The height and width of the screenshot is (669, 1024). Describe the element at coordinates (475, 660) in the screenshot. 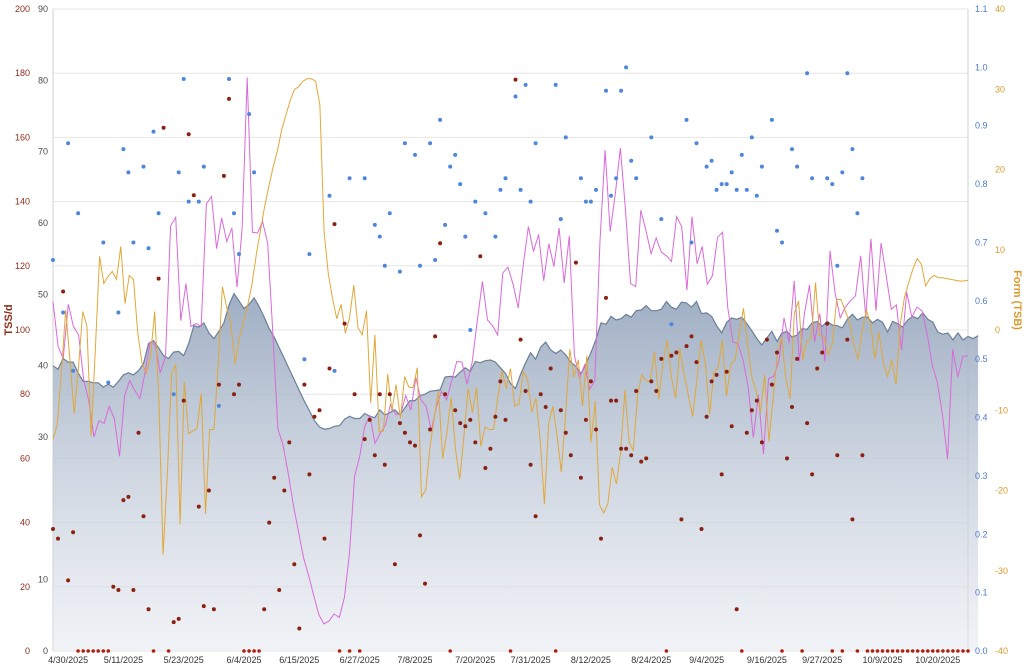

I see `x-tick-label: 7/20/2025` at that location.